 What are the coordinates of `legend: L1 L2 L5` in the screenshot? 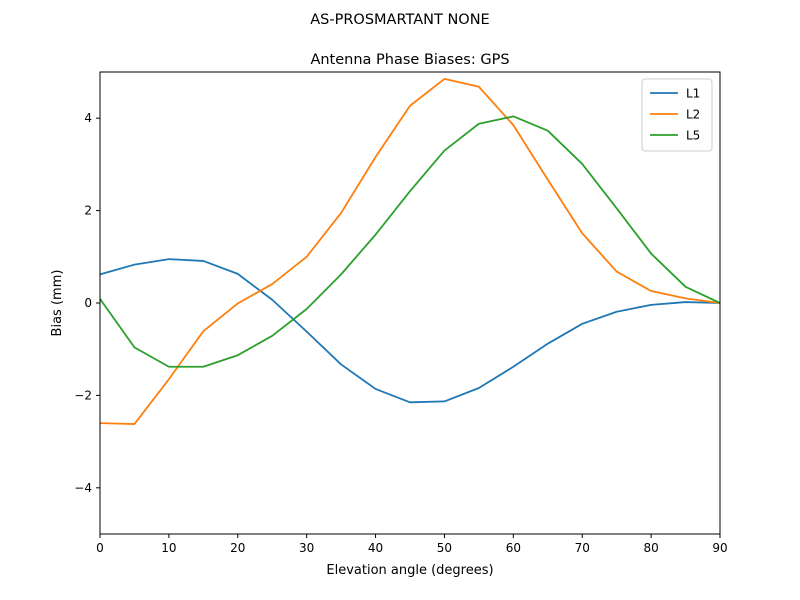 It's located at (677, 115).